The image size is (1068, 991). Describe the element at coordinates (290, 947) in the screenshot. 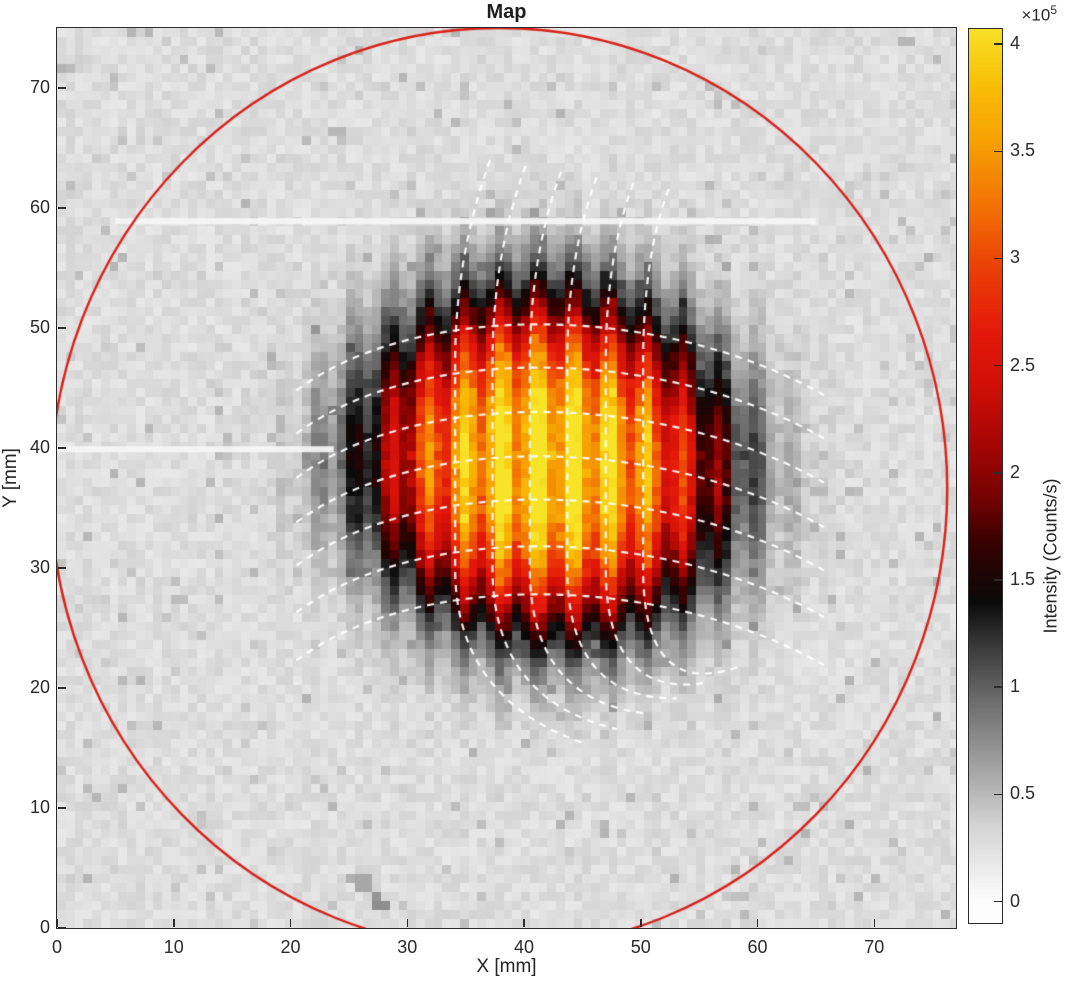

I see `x-tick-label: 20` at that location.